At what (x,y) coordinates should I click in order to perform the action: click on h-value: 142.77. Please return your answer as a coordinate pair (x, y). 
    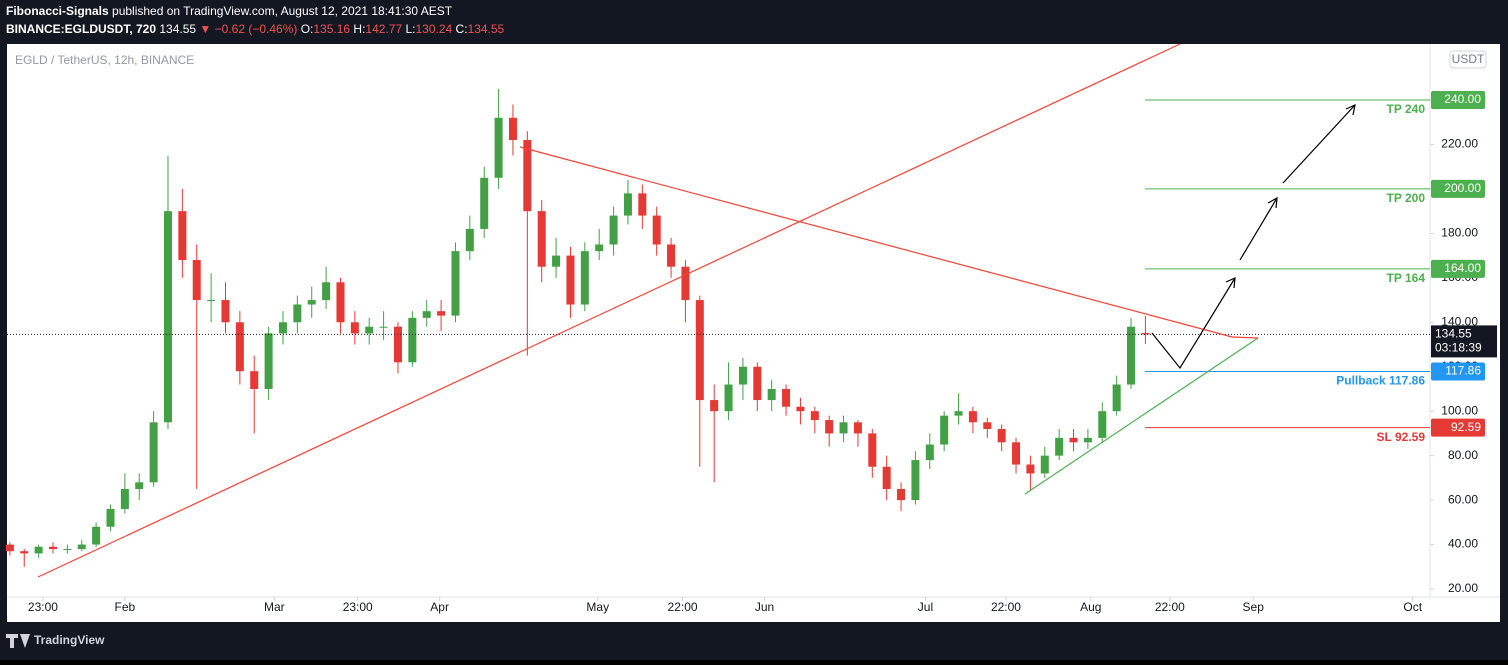
    Looking at the image, I should click on (383, 29).